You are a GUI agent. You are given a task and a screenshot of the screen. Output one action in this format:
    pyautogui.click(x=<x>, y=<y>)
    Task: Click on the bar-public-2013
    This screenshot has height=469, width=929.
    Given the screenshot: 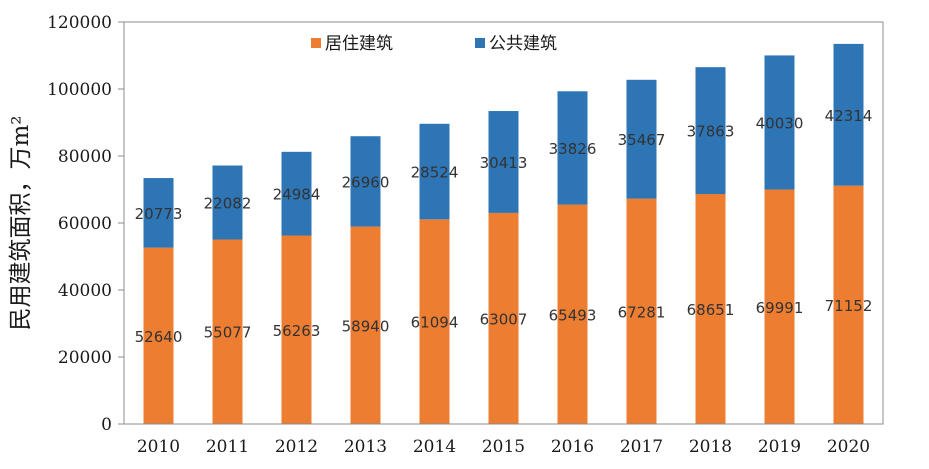 What is the action you would take?
    pyautogui.click(x=365, y=181)
    